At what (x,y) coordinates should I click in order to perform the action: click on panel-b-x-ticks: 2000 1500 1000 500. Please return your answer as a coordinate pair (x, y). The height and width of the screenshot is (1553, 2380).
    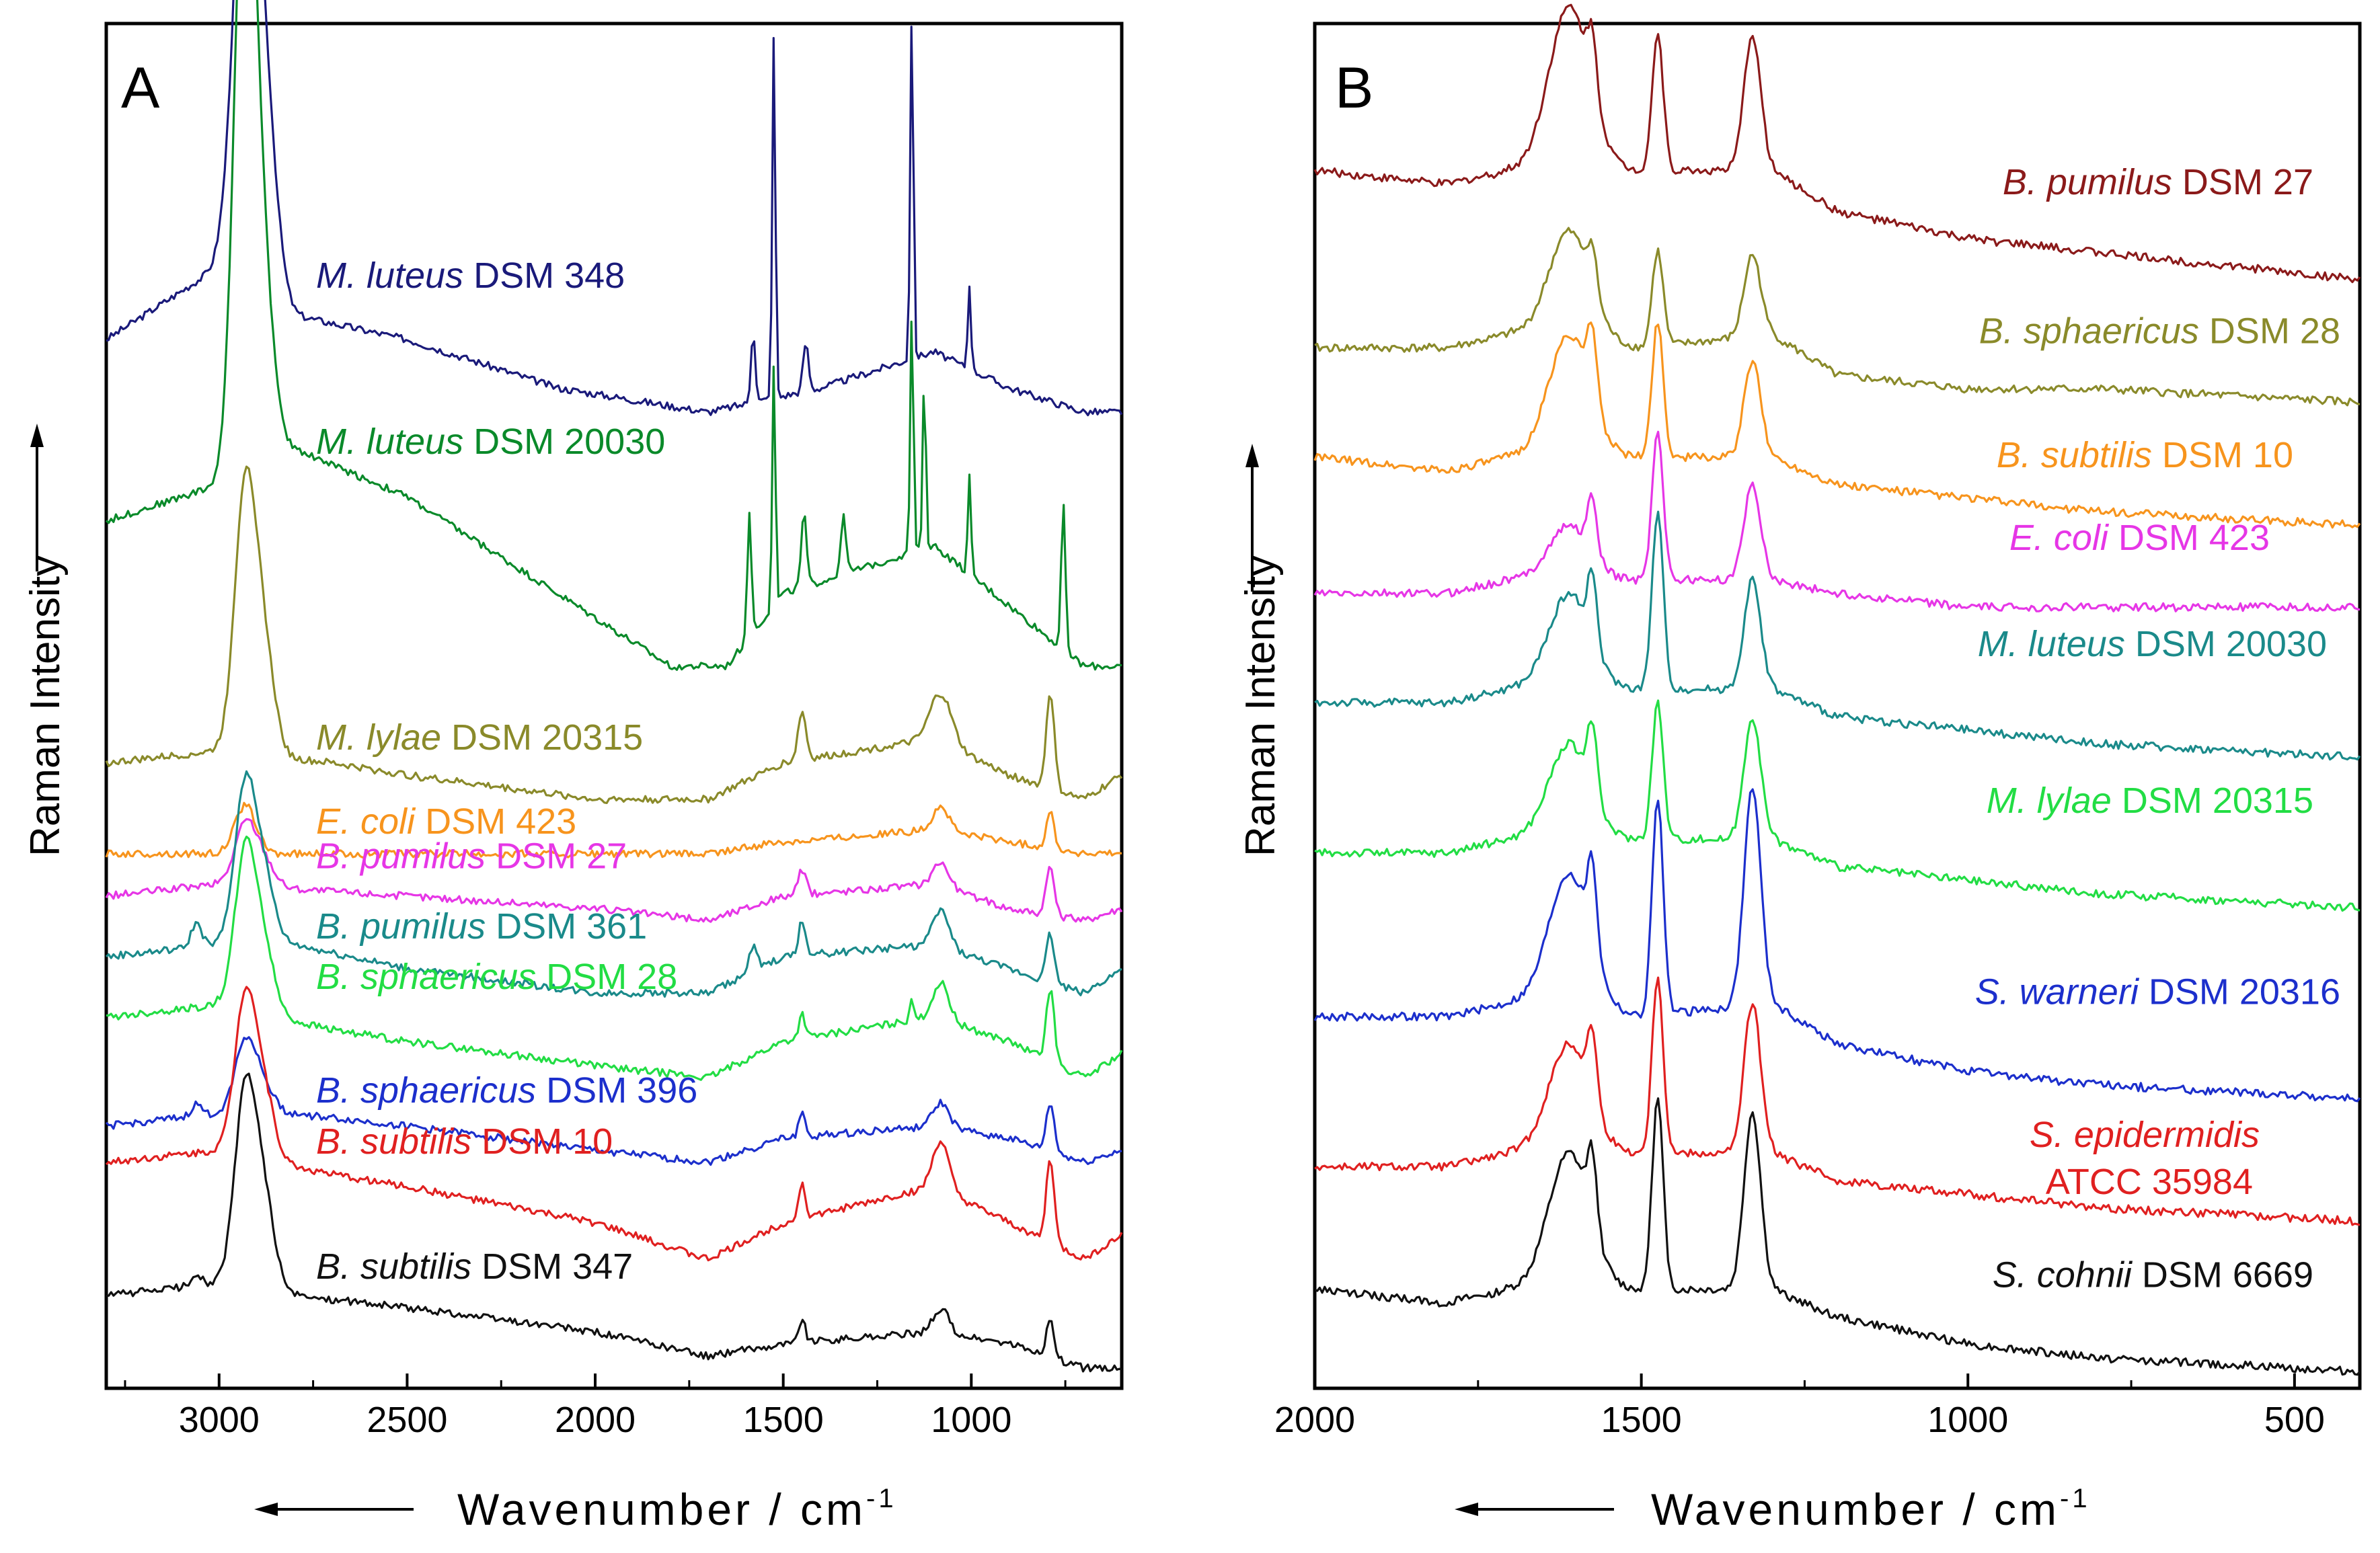
    Looking at the image, I should click on (1799, 1406).